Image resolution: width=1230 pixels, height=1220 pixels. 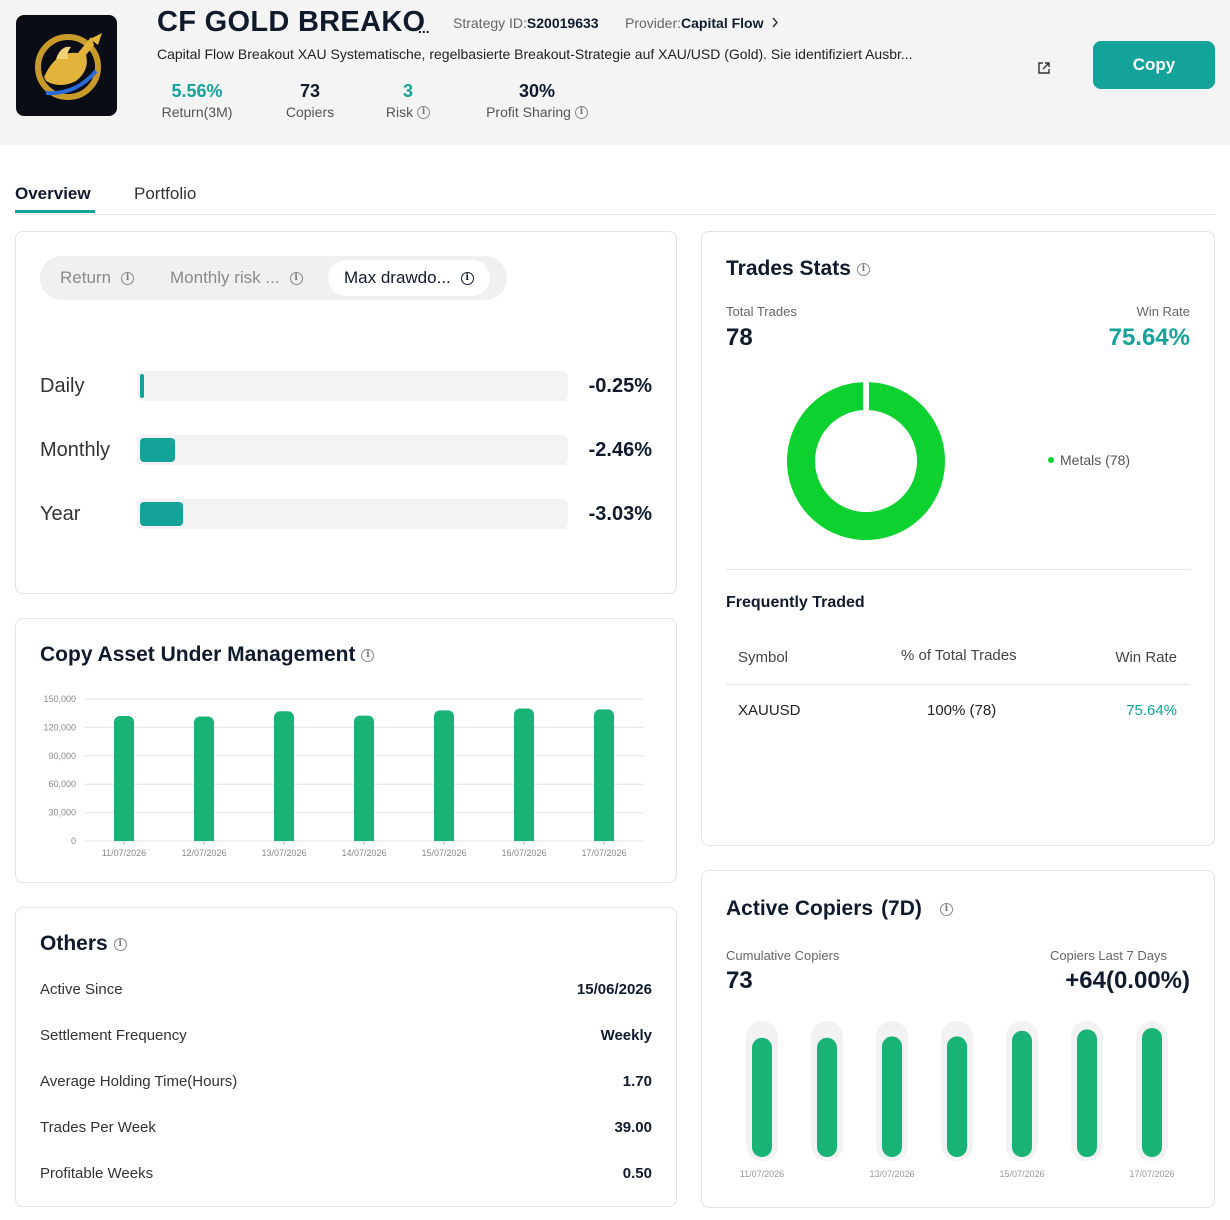 What do you see at coordinates (537, 91) in the screenshot?
I see `stat-profit-sharing-value: 30%` at bounding box center [537, 91].